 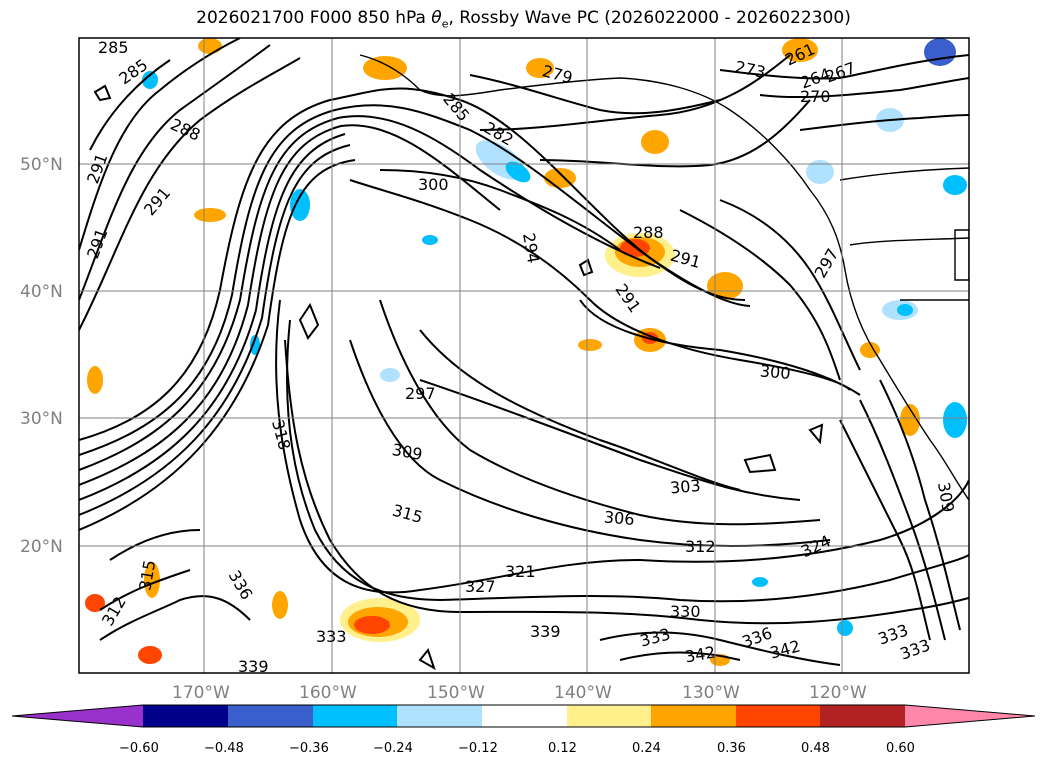 I want to click on colorbar-tick-label: 0.24, so click(x=646, y=748).